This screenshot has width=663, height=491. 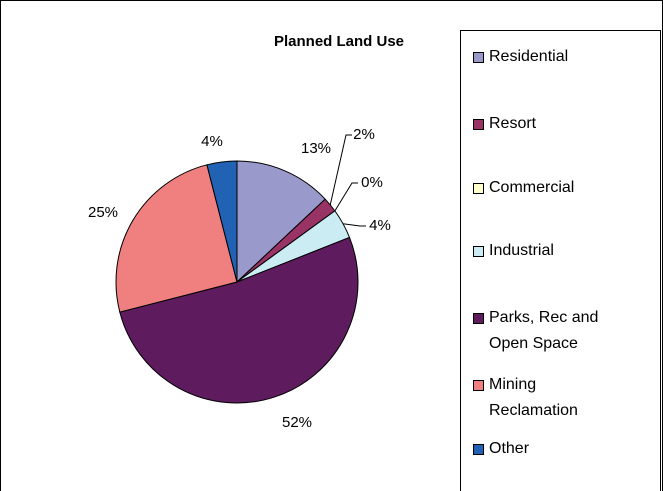 I want to click on data-label: 13%, so click(x=316, y=148).